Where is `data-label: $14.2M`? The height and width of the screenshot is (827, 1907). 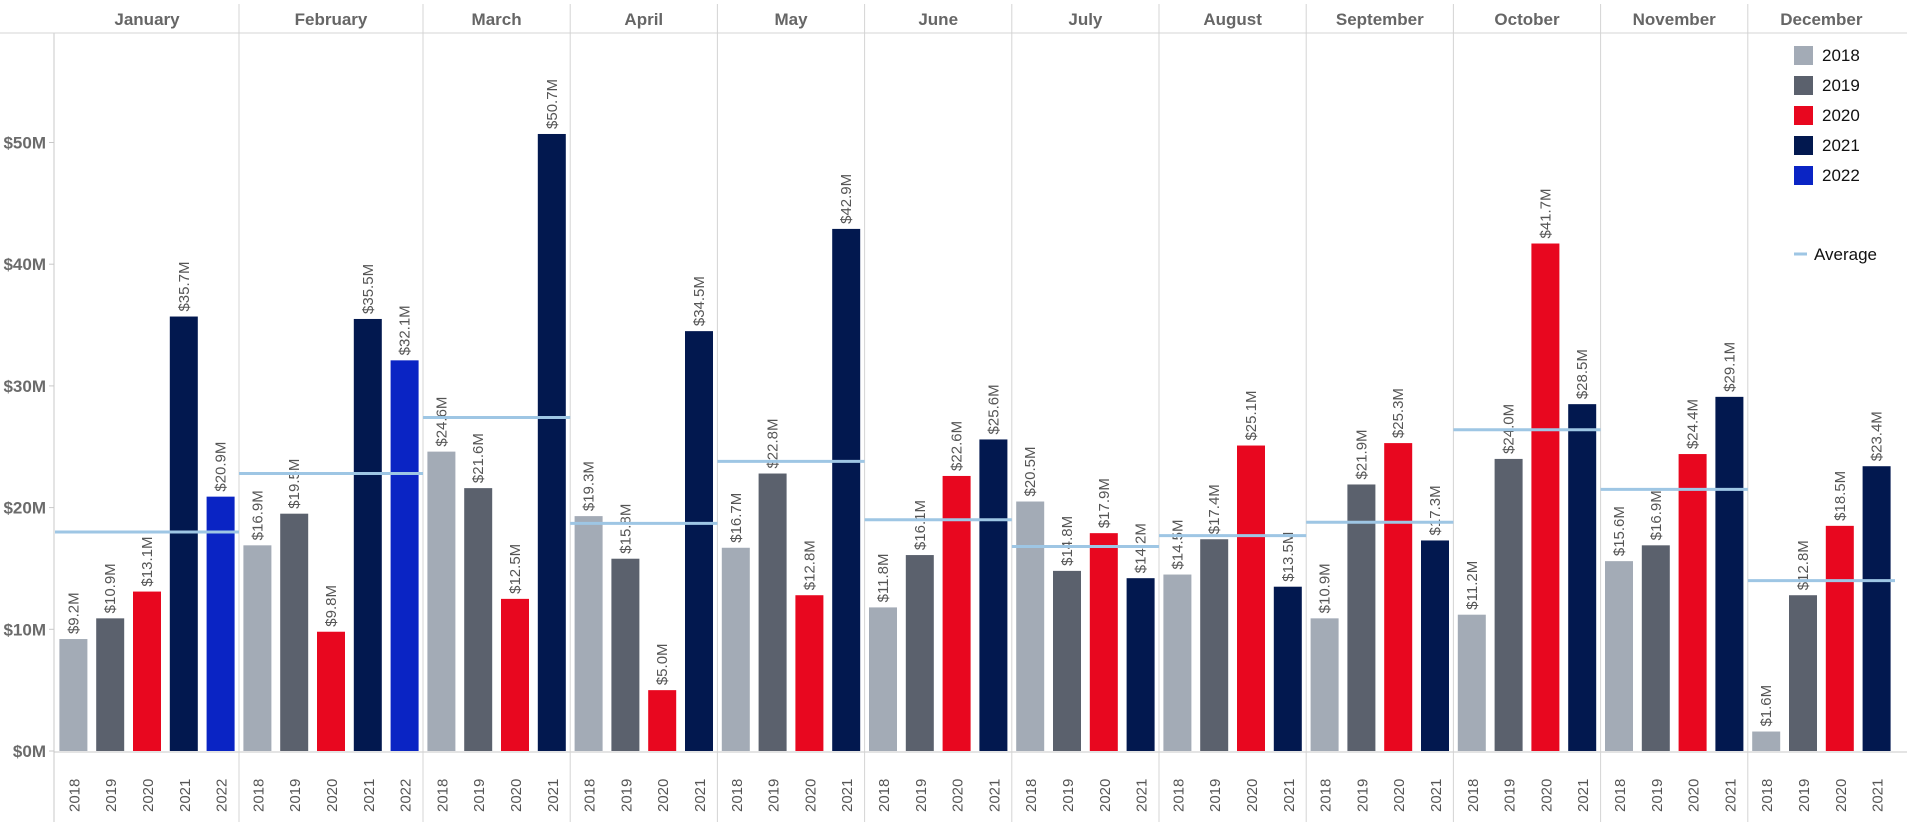 data-label: $14.2M is located at coordinates (1141, 548).